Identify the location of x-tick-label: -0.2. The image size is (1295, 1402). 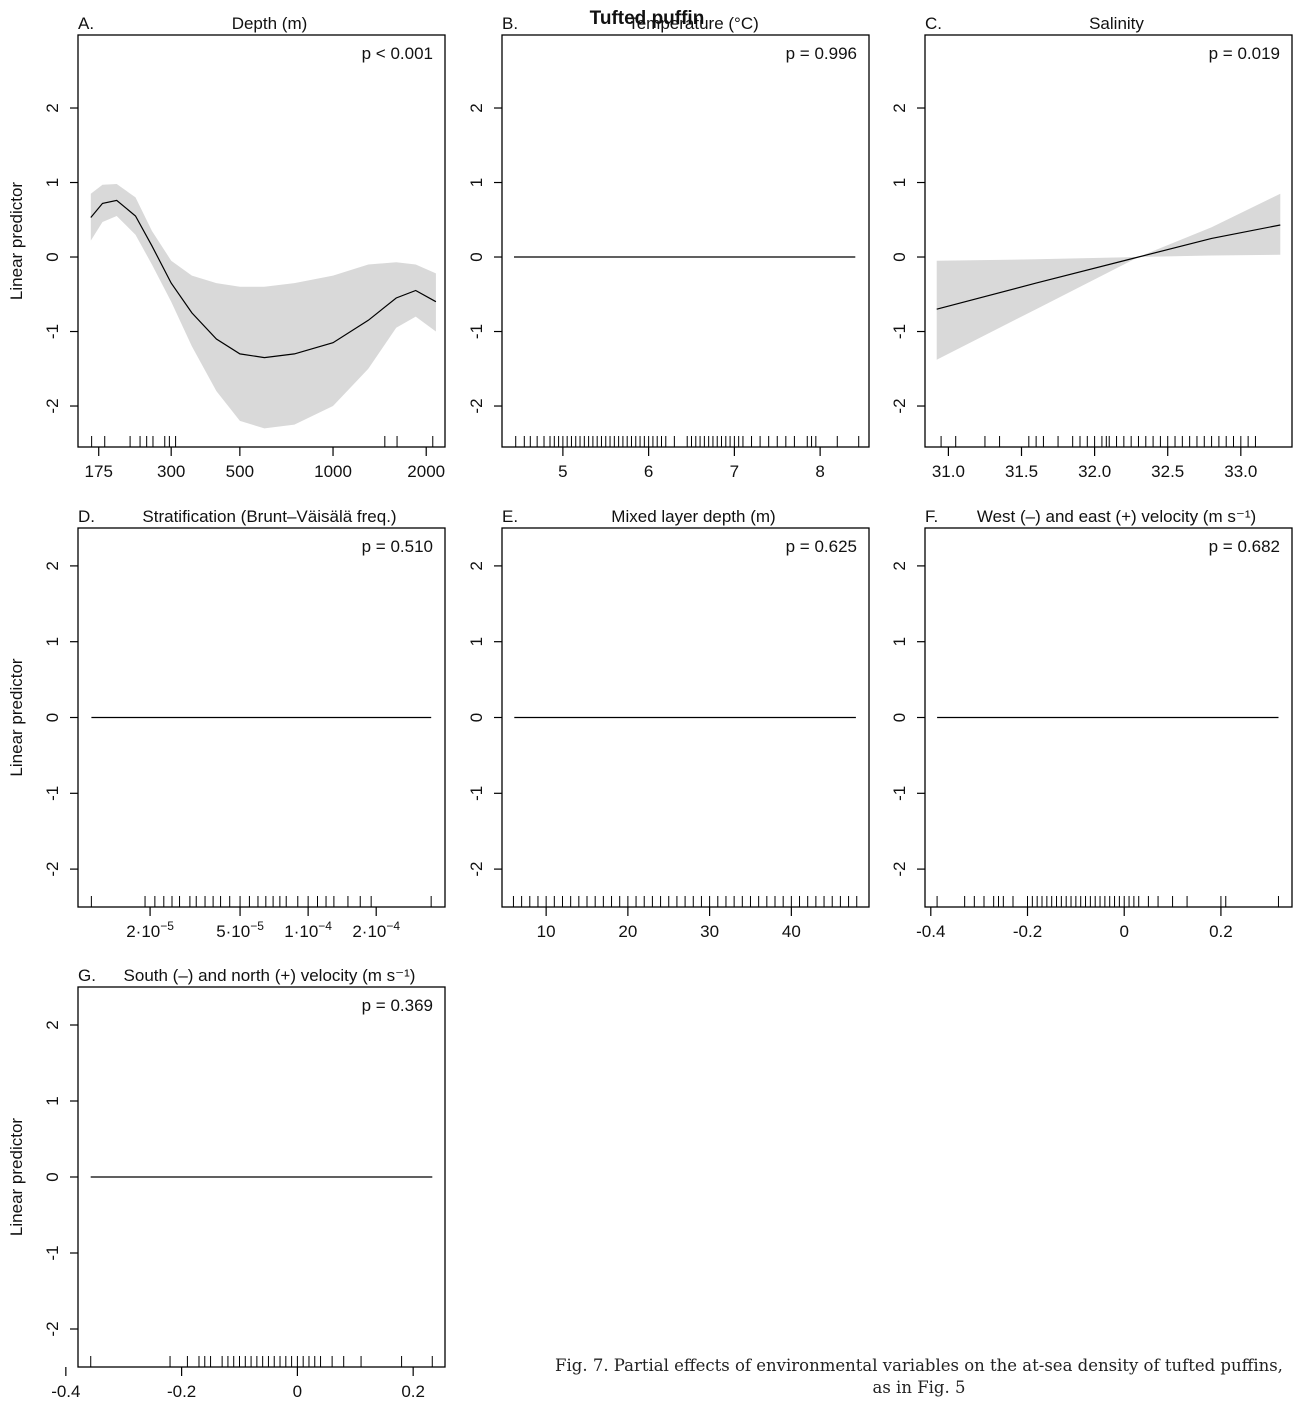
(1027, 931).